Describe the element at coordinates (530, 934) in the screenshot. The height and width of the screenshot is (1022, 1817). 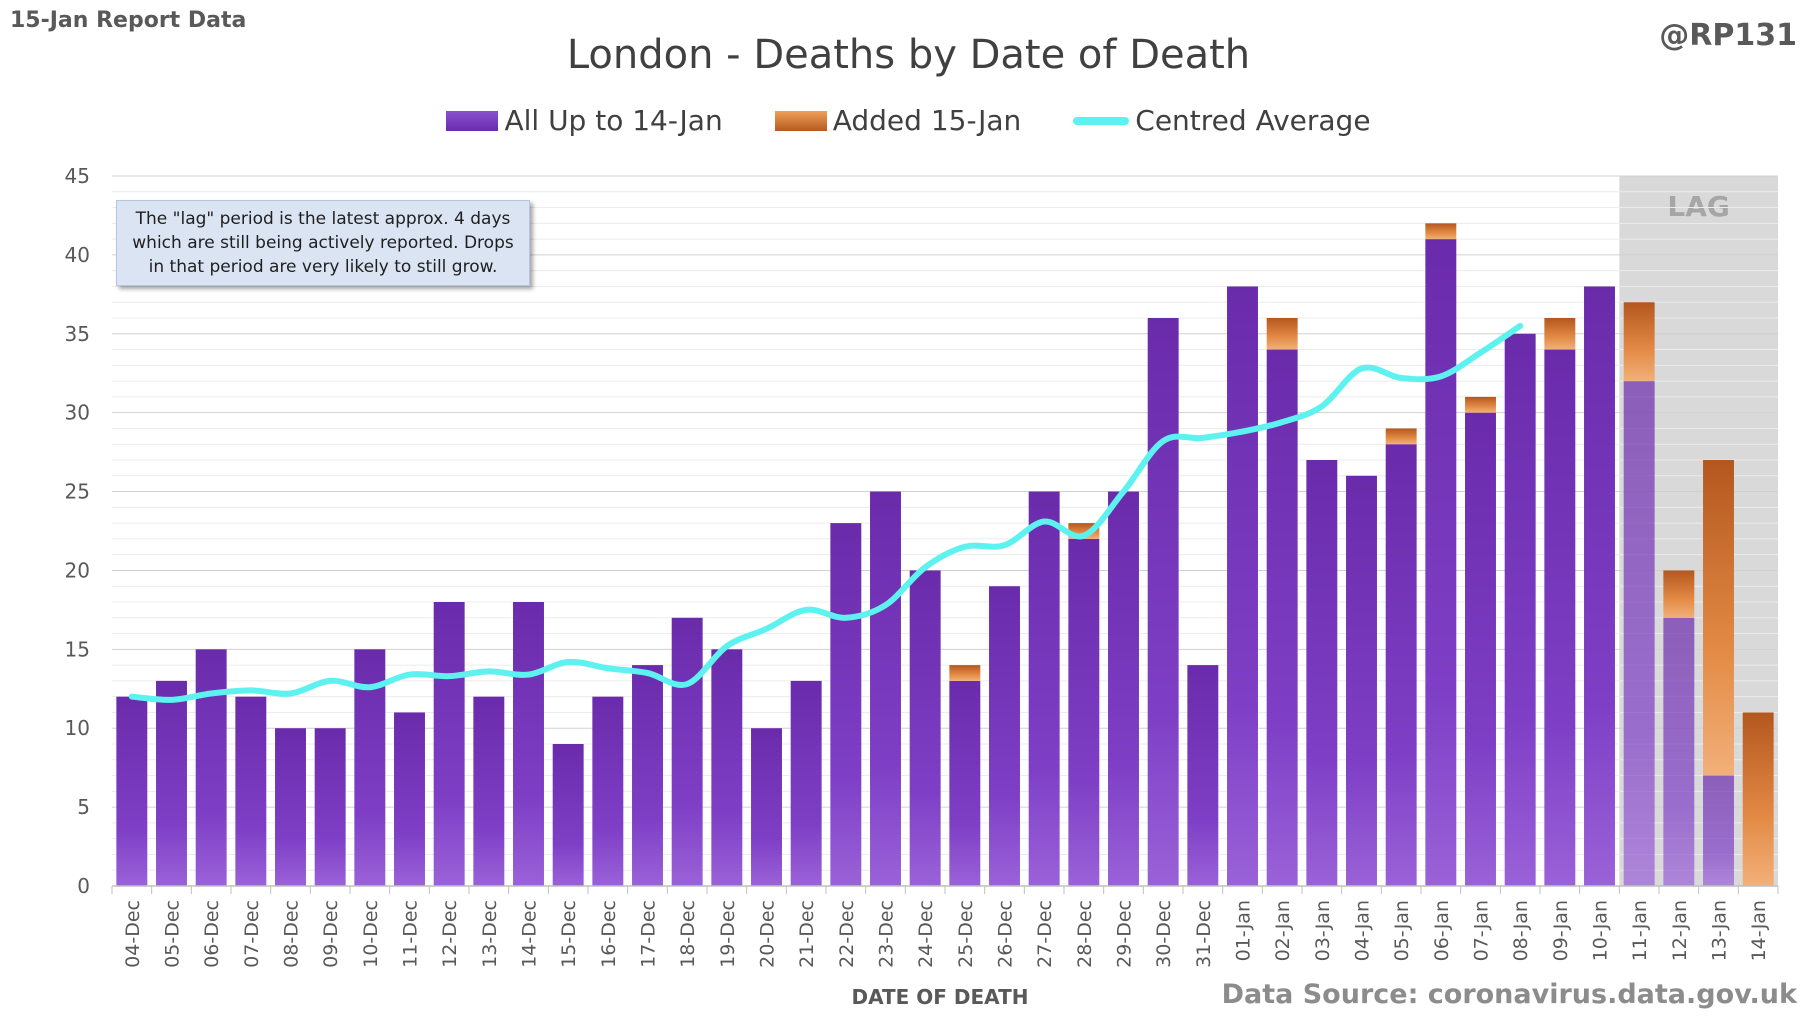
I see `x-tick-label: 14-Dec` at that location.